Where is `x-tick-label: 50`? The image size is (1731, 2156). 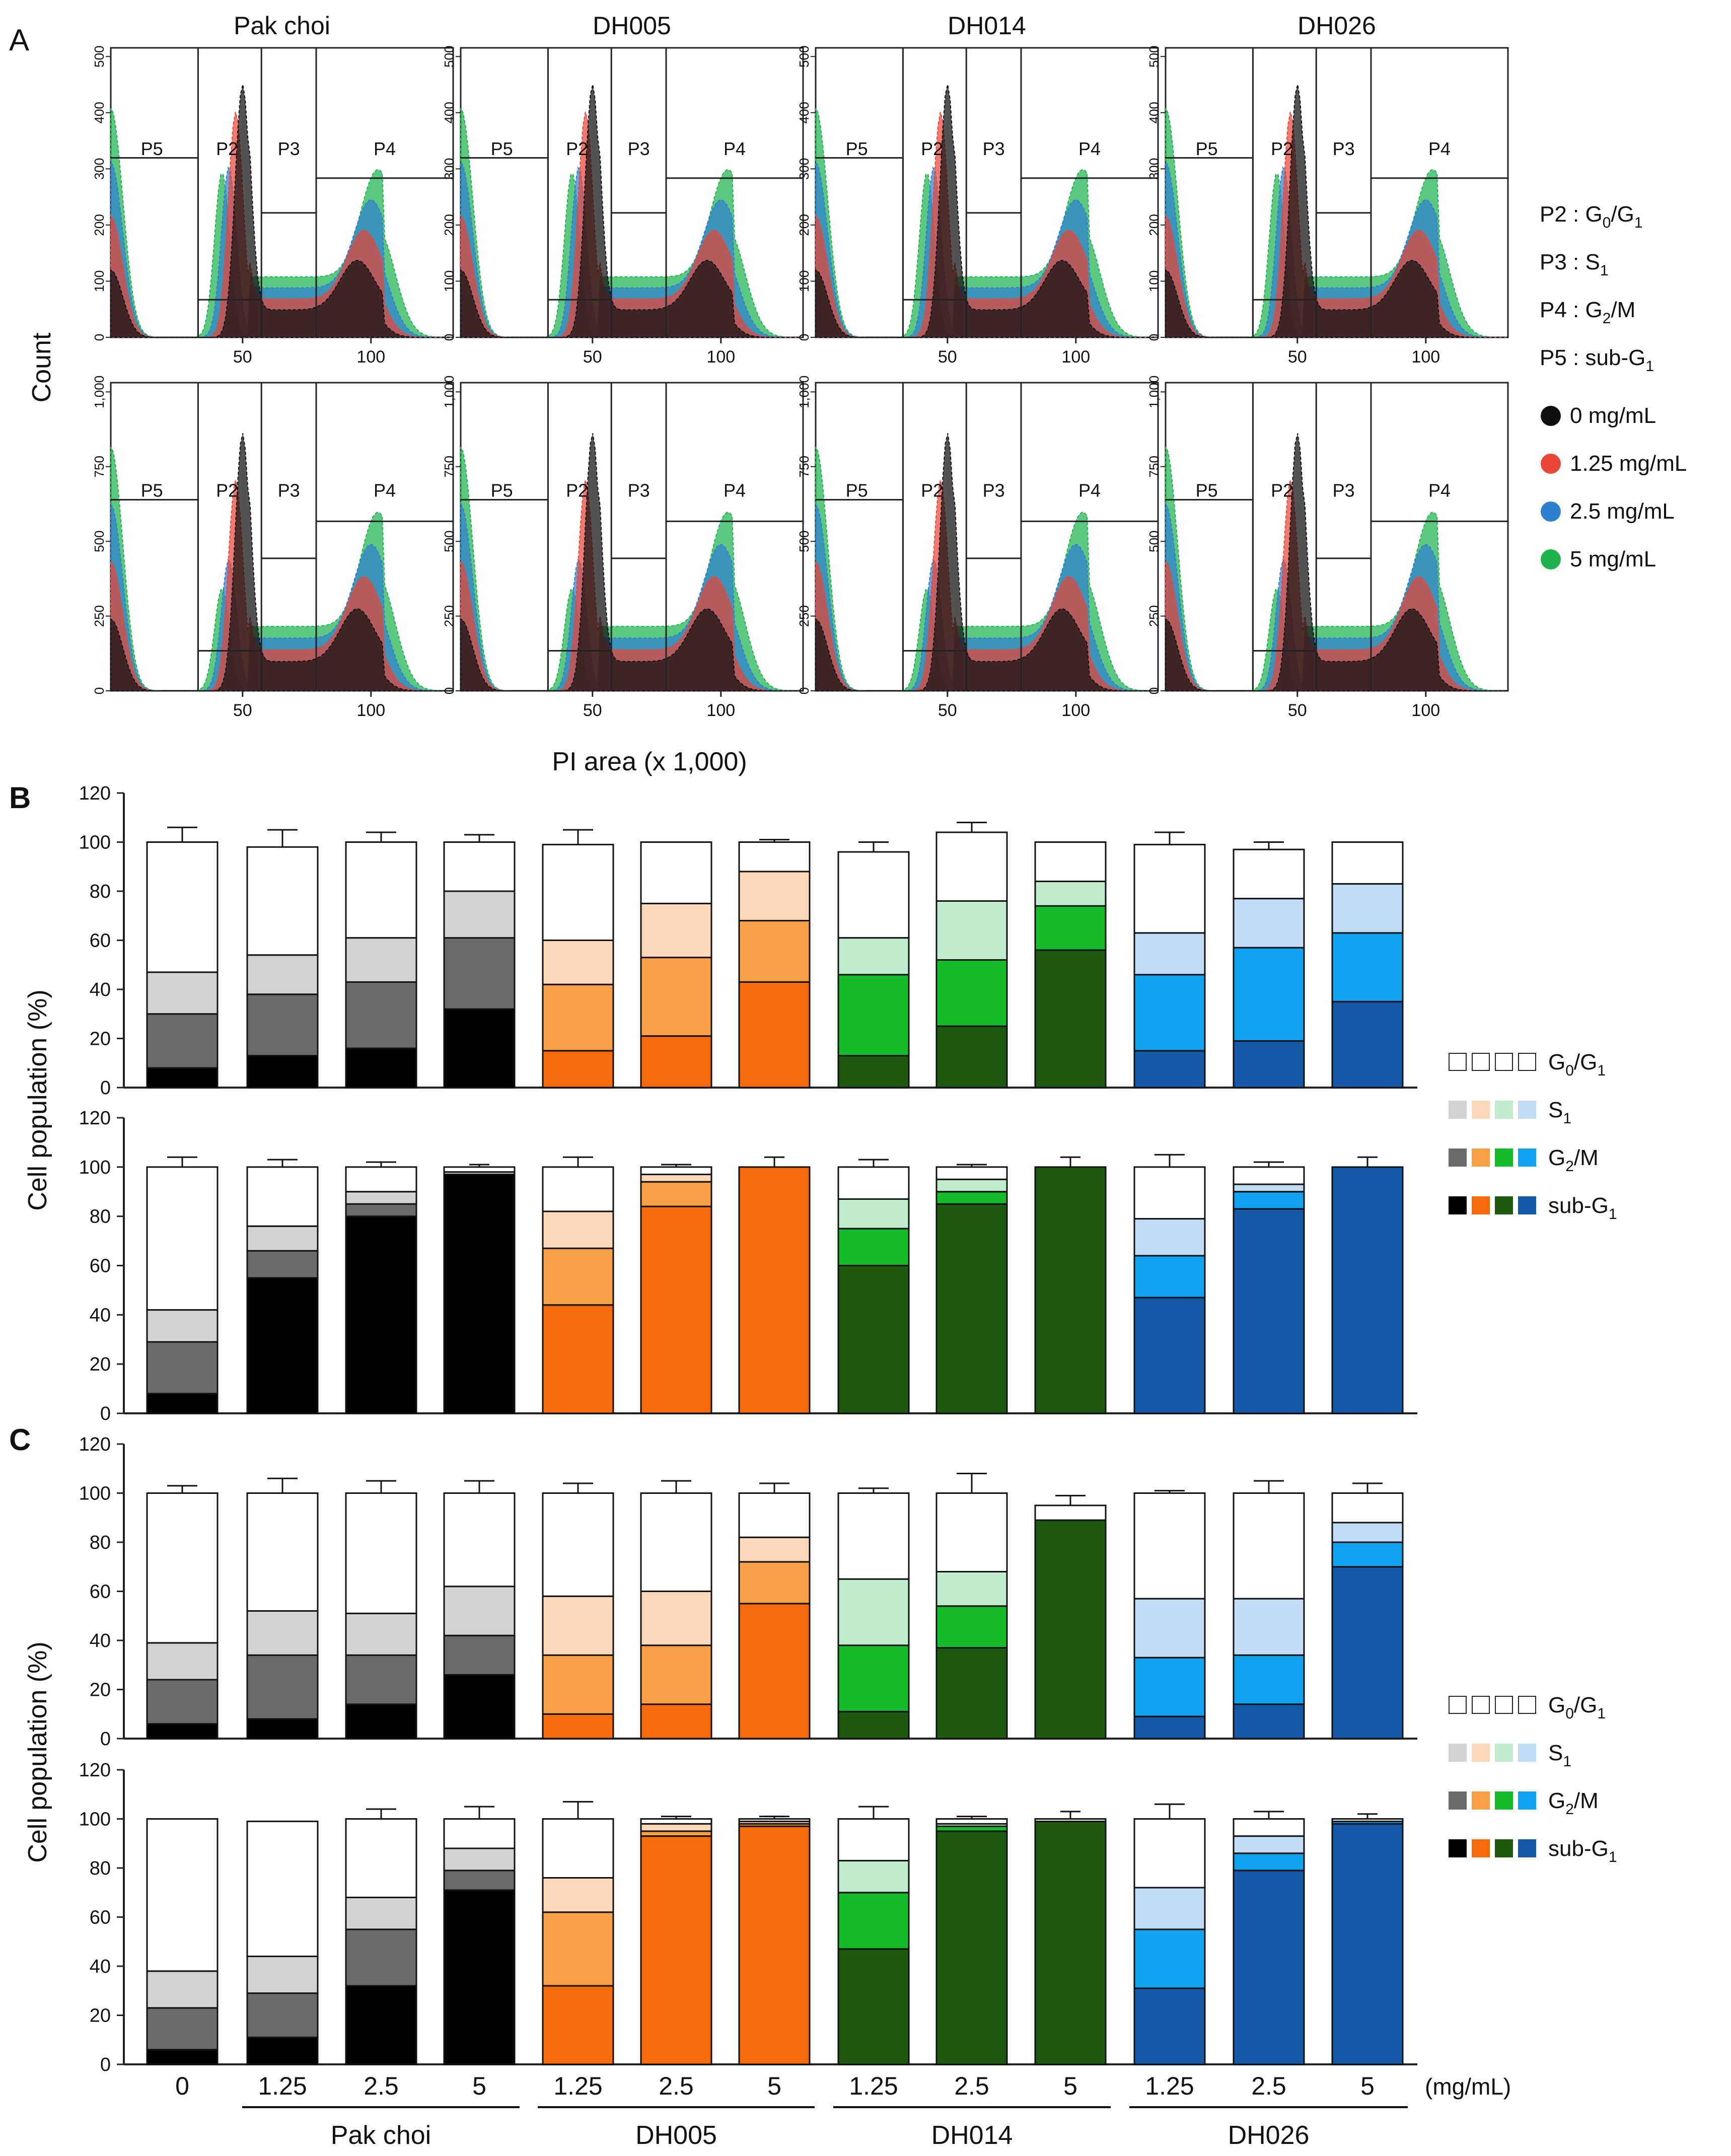 x-tick-label: 50 is located at coordinates (242, 357).